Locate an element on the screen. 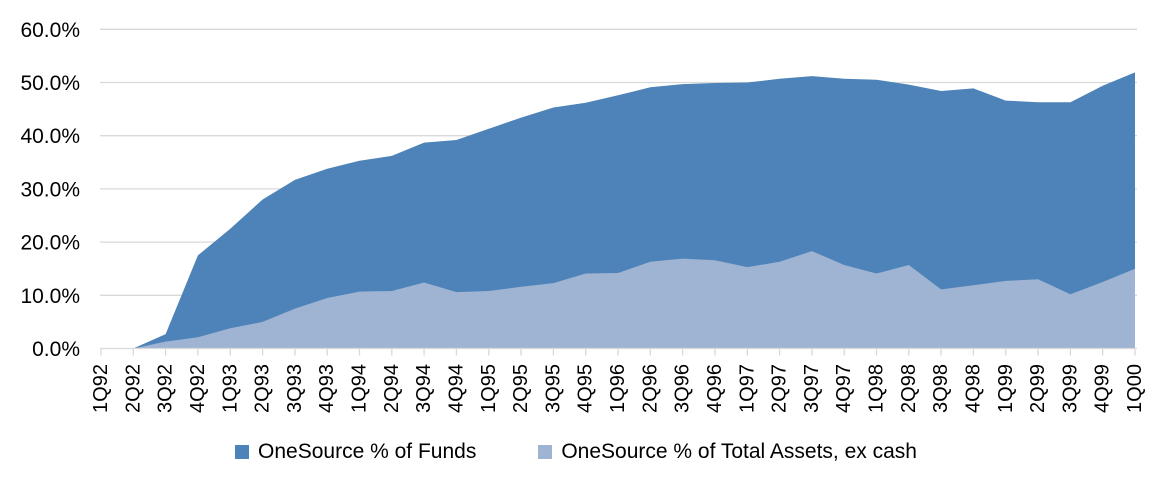 The image size is (1152, 496). x-axis-label: 4Q97 is located at coordinates (844, 388).